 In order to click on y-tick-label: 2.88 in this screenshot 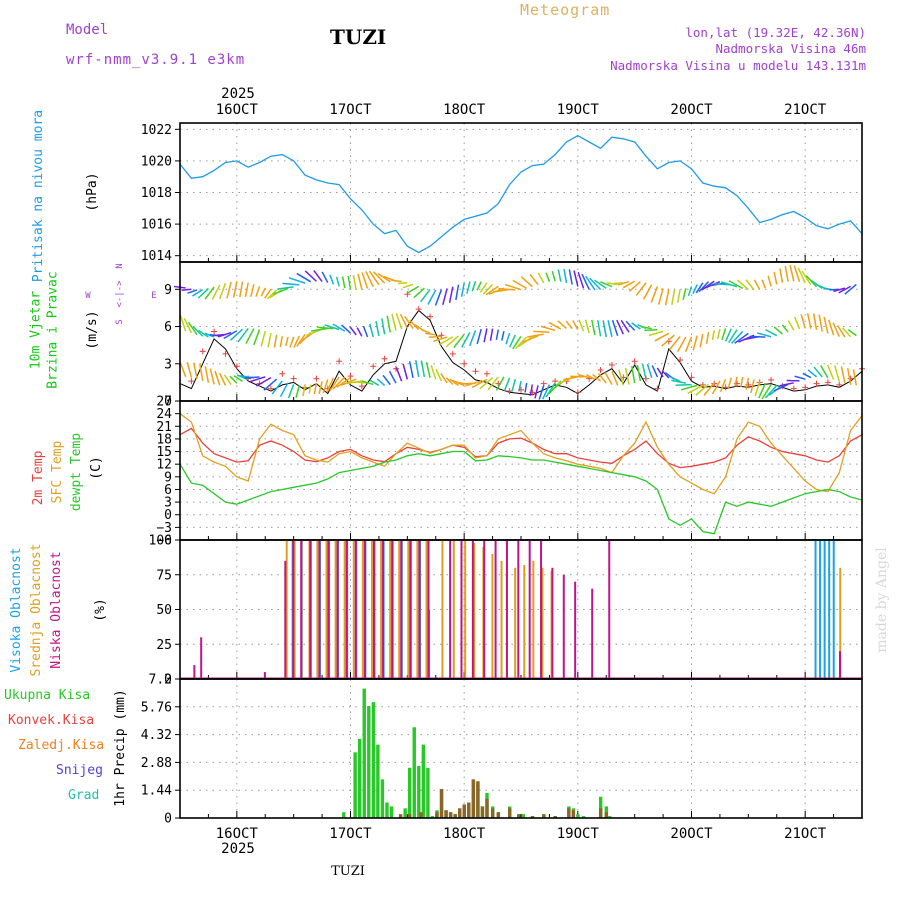, I will do `click(156, 763)`.